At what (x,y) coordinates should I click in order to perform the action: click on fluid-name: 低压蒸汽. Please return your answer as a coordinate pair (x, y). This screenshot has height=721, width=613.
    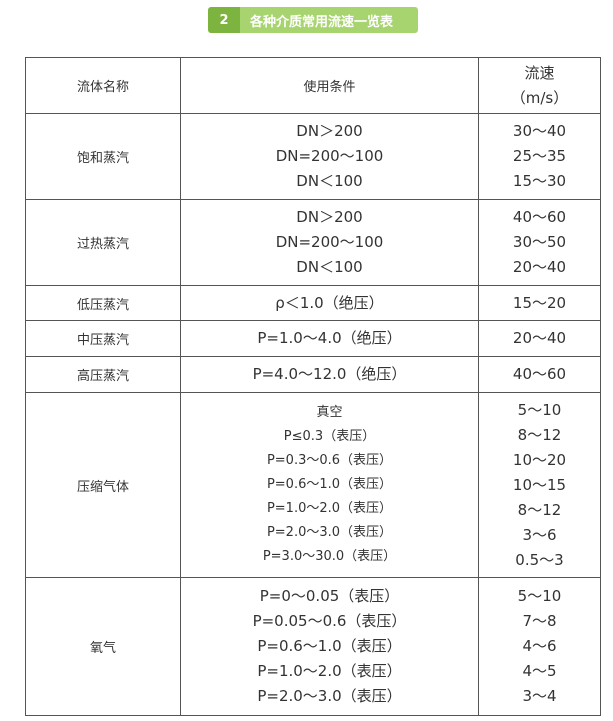
    Looking at the image, I should click on (103, 303).